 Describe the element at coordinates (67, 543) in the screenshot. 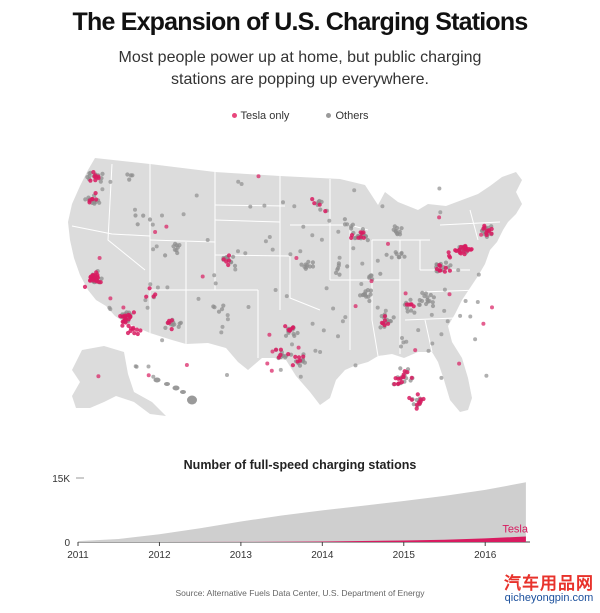

I see `y-tick-label: 0` at that location.